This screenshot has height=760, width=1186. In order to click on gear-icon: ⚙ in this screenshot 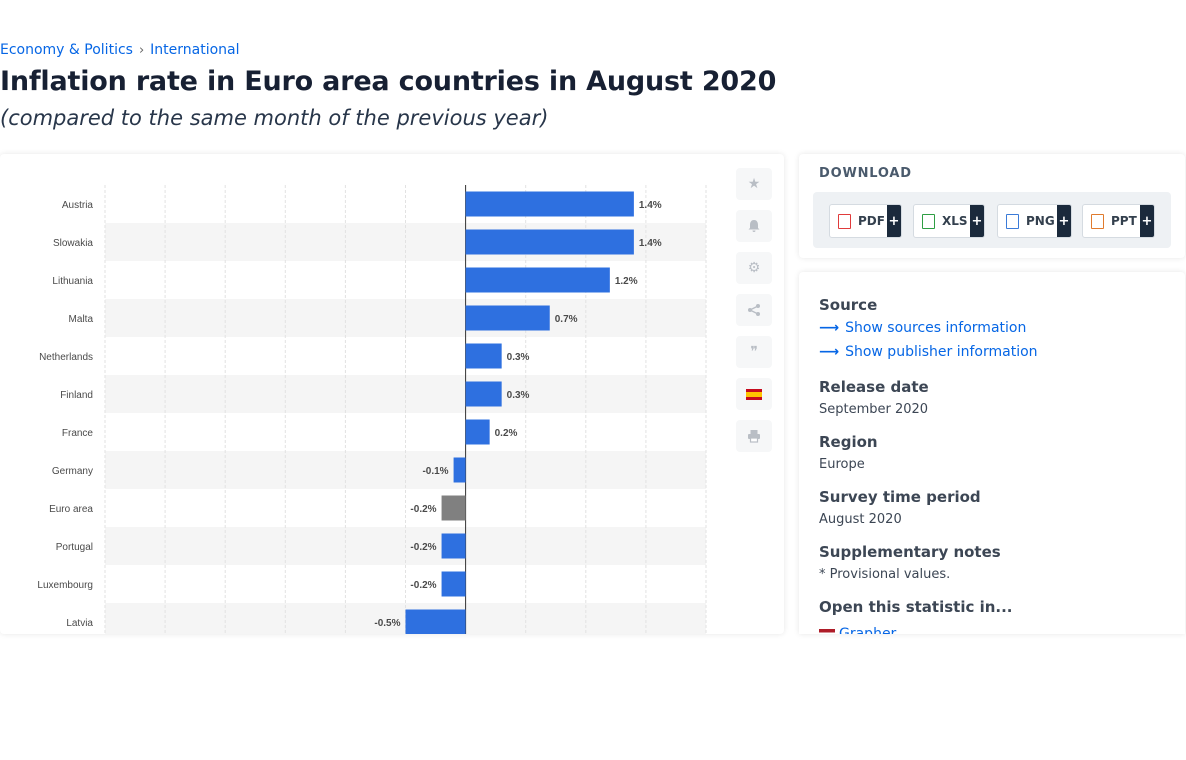, I will do `click(754, 268)`.